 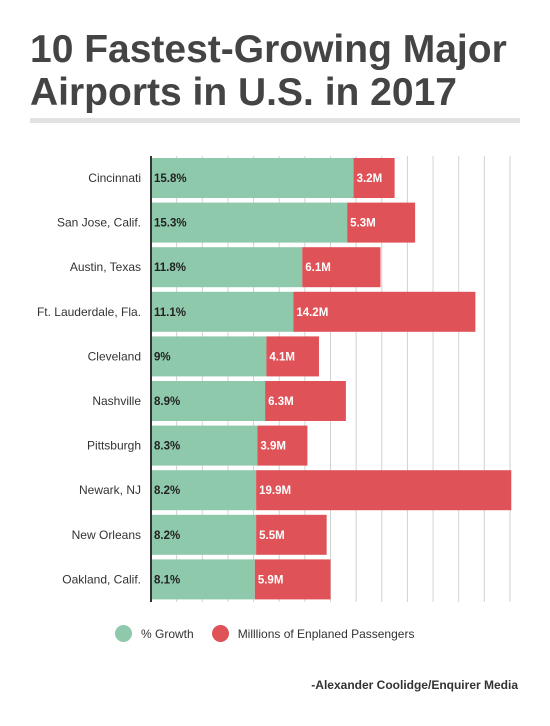 What do you see at coordinates (162, 357) in the screenshot?
I see `data-label-growth: 9%` at bounding box center [162, 357].